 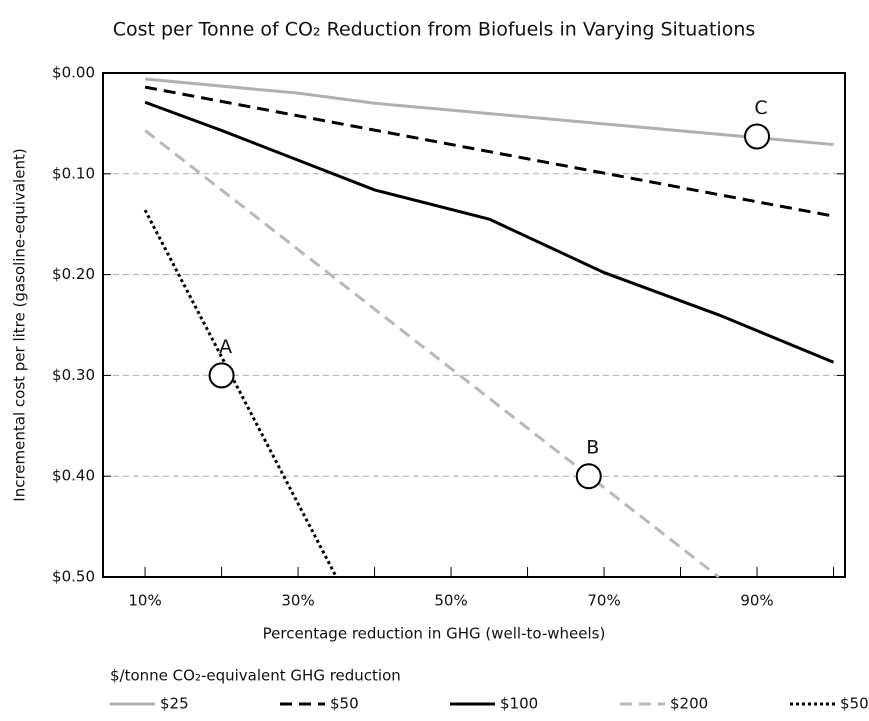 What do you see at coordinates (255, 676) in the screenshot?
I see `legend-title: $/tonne CO₂-equivalent GHG reduction` at bounding box center [255, 676].